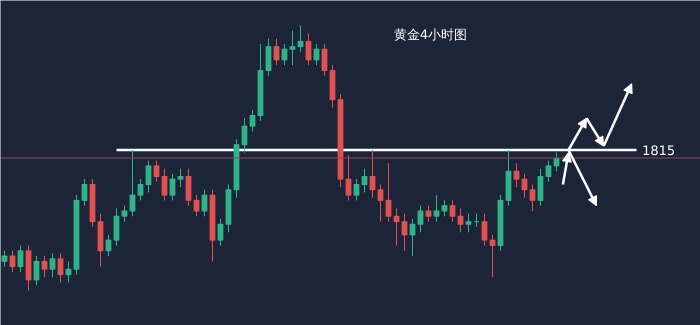 The height and width of the screenshot is (325, 700). Describe the element at coordinates (659, 152) in the screenshot. I see `text: 1815` at that location.